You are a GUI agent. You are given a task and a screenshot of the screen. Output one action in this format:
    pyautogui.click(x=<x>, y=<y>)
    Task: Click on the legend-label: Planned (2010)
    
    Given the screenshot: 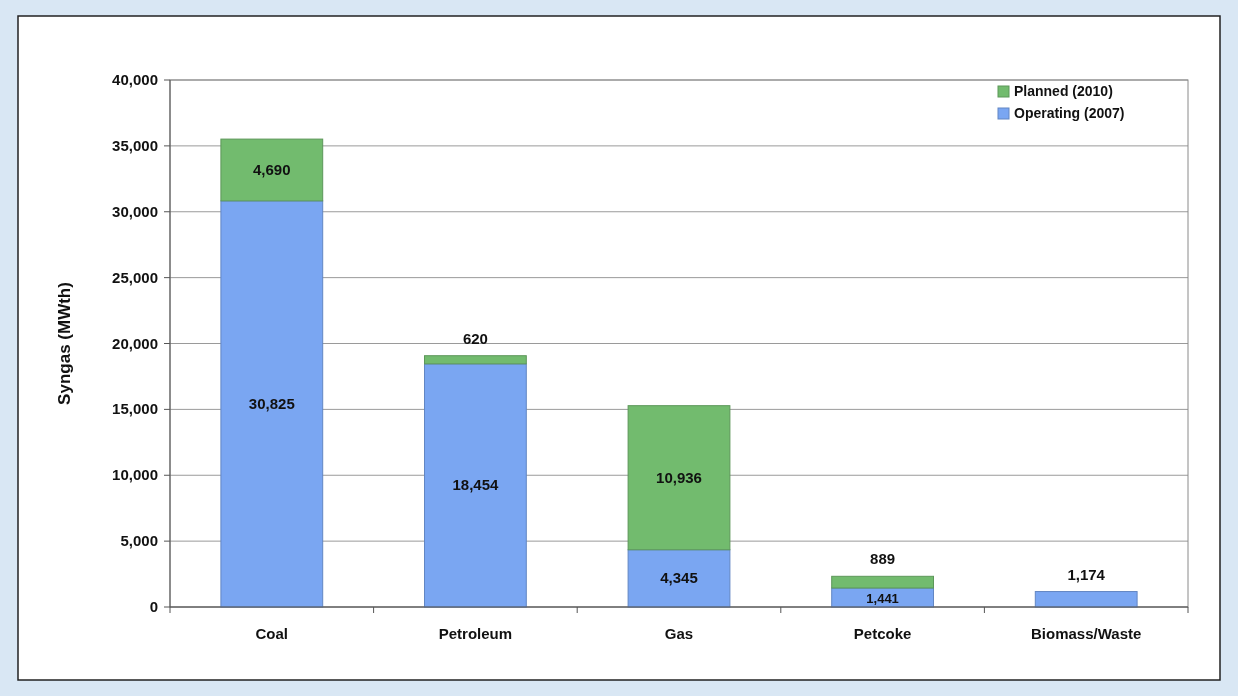 What is the action you would take?
    pyautogui.click(x=1063, y=91)
    